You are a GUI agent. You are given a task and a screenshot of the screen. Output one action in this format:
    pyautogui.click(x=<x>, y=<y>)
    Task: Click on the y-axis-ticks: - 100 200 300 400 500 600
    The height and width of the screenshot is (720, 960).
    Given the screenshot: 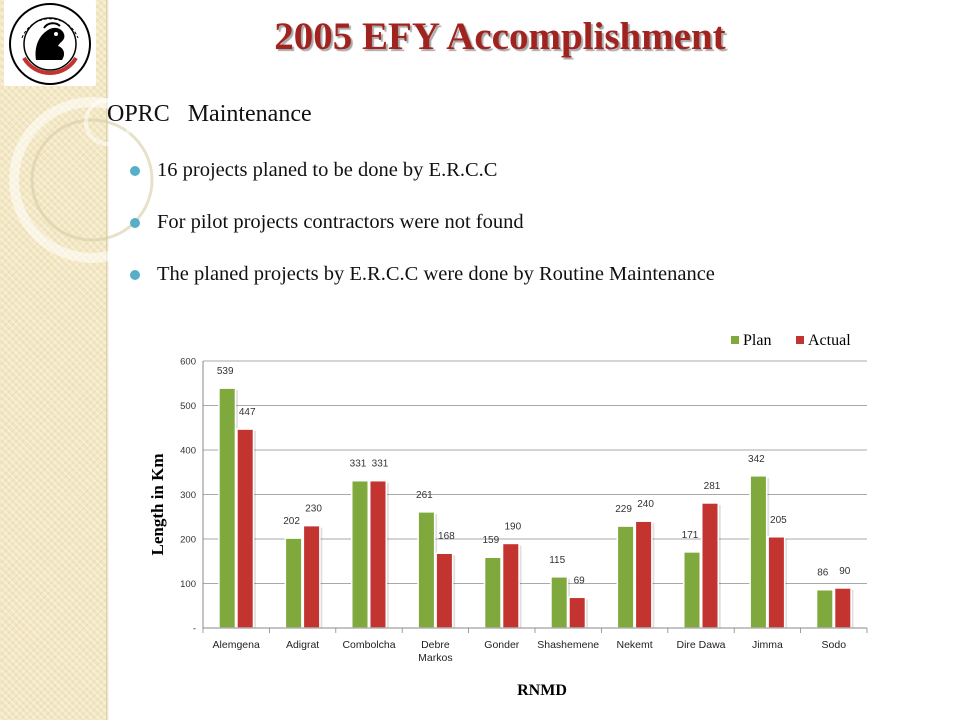 What is the action you would take?
    pyautogui.click(x=188, y=496)
    